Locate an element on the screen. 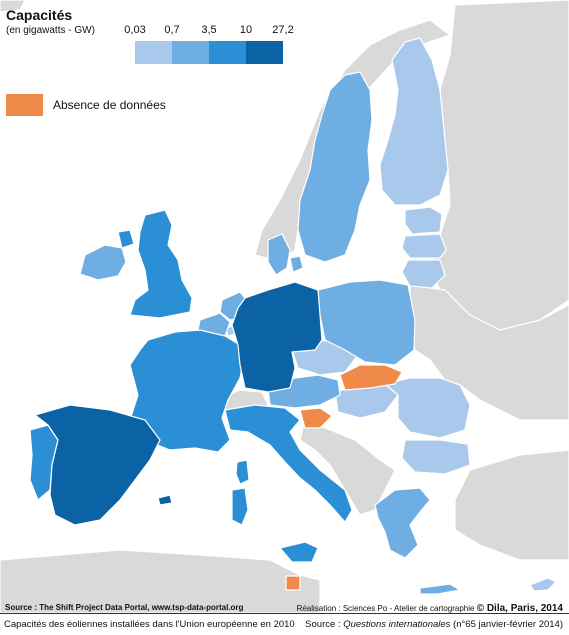  legend-subtitle: (en gigawatts - GW) is located at coordinates (50, 30).